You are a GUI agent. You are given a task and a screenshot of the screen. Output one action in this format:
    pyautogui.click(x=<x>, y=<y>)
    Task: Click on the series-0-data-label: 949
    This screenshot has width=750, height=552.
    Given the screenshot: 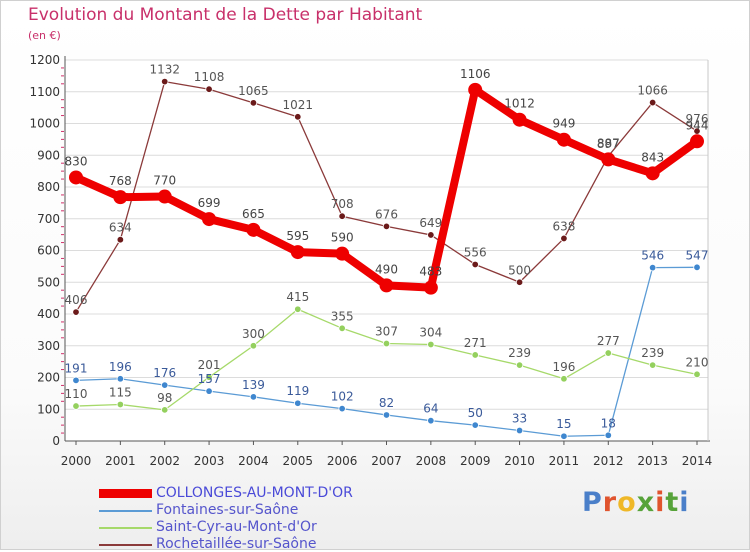 What is the action you would take?
    pyautogui.click(x=563, y=124)
    